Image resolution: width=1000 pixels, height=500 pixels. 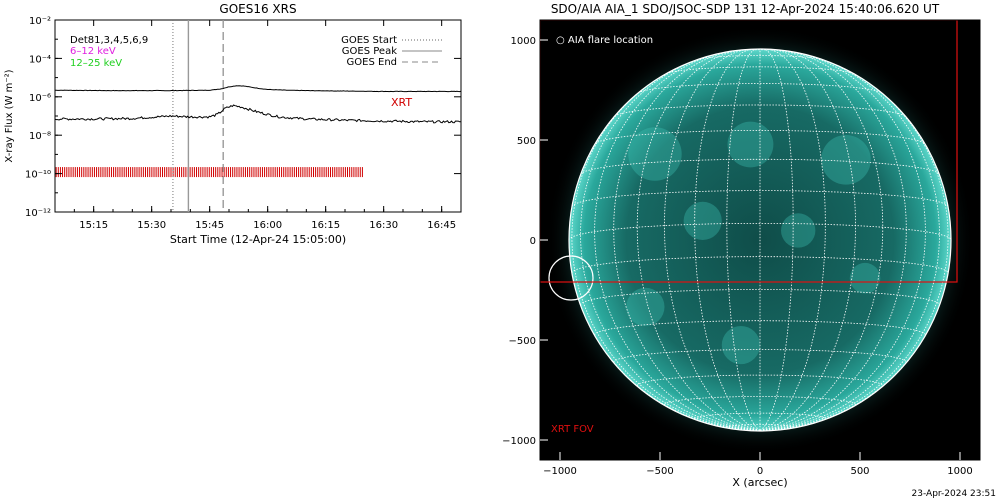 What do you see at coordinates (525, 241) in the screenshot?
I see `aia-y-axis: 1000 500 0 −500 −1000` at bounding box center [525, 241].